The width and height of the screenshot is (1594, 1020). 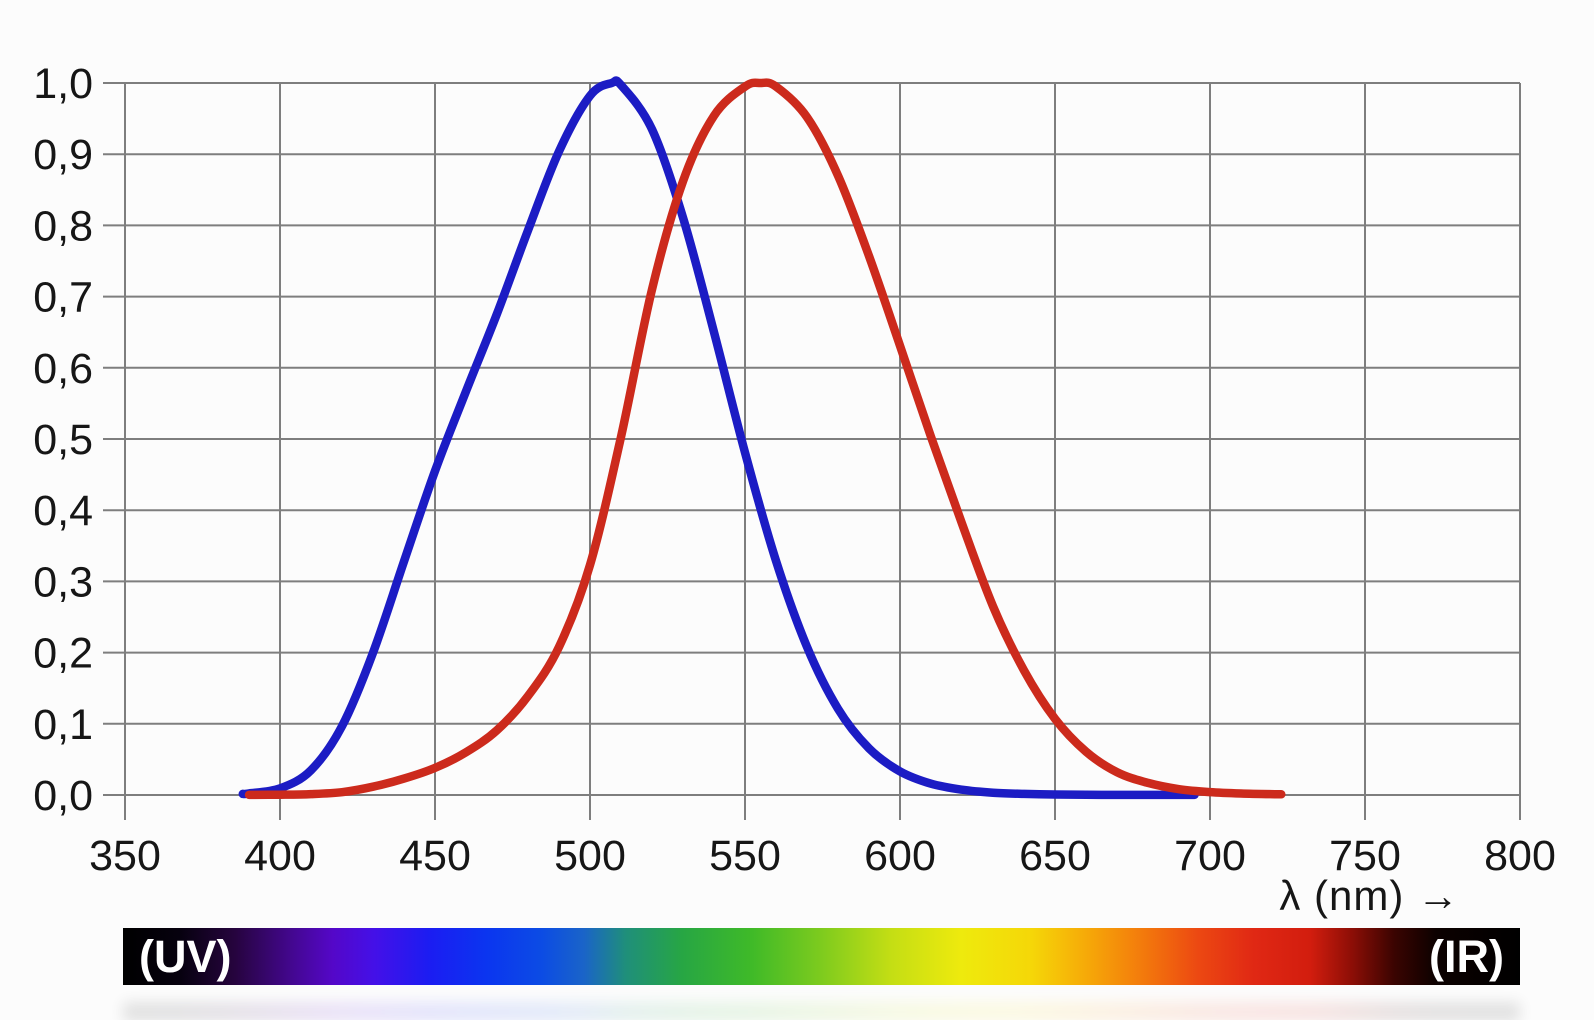 I want to click on x-tick-label: 500, so click(x=590, y=856).